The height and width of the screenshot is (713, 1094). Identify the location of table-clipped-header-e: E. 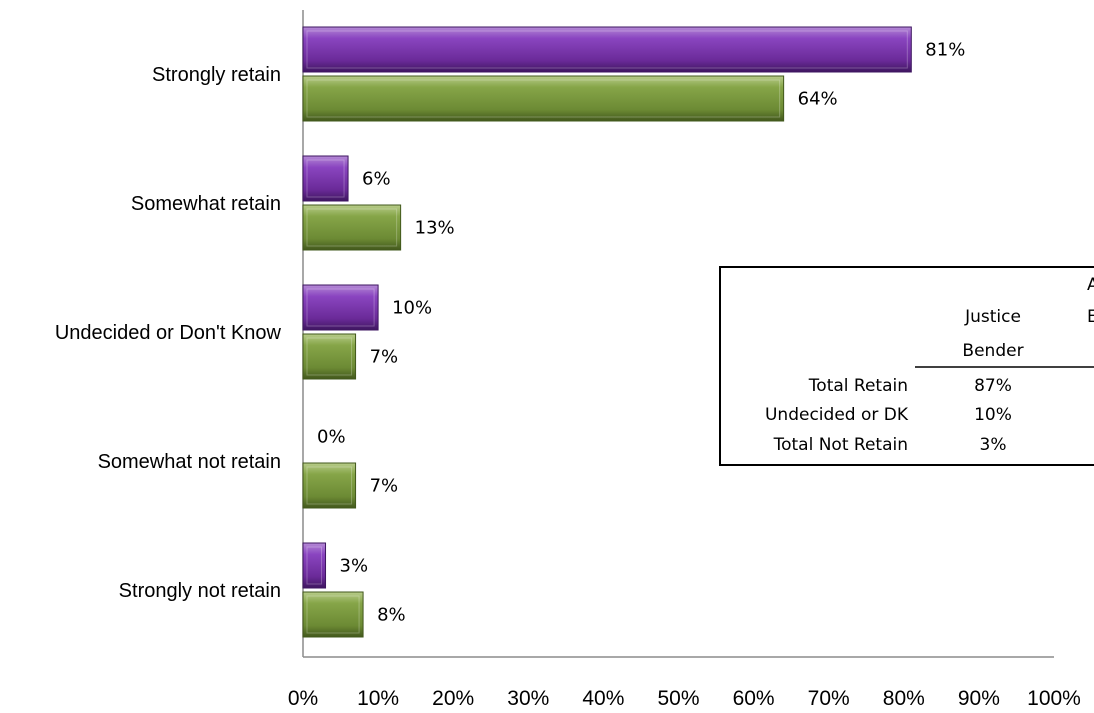
(1090, 317).